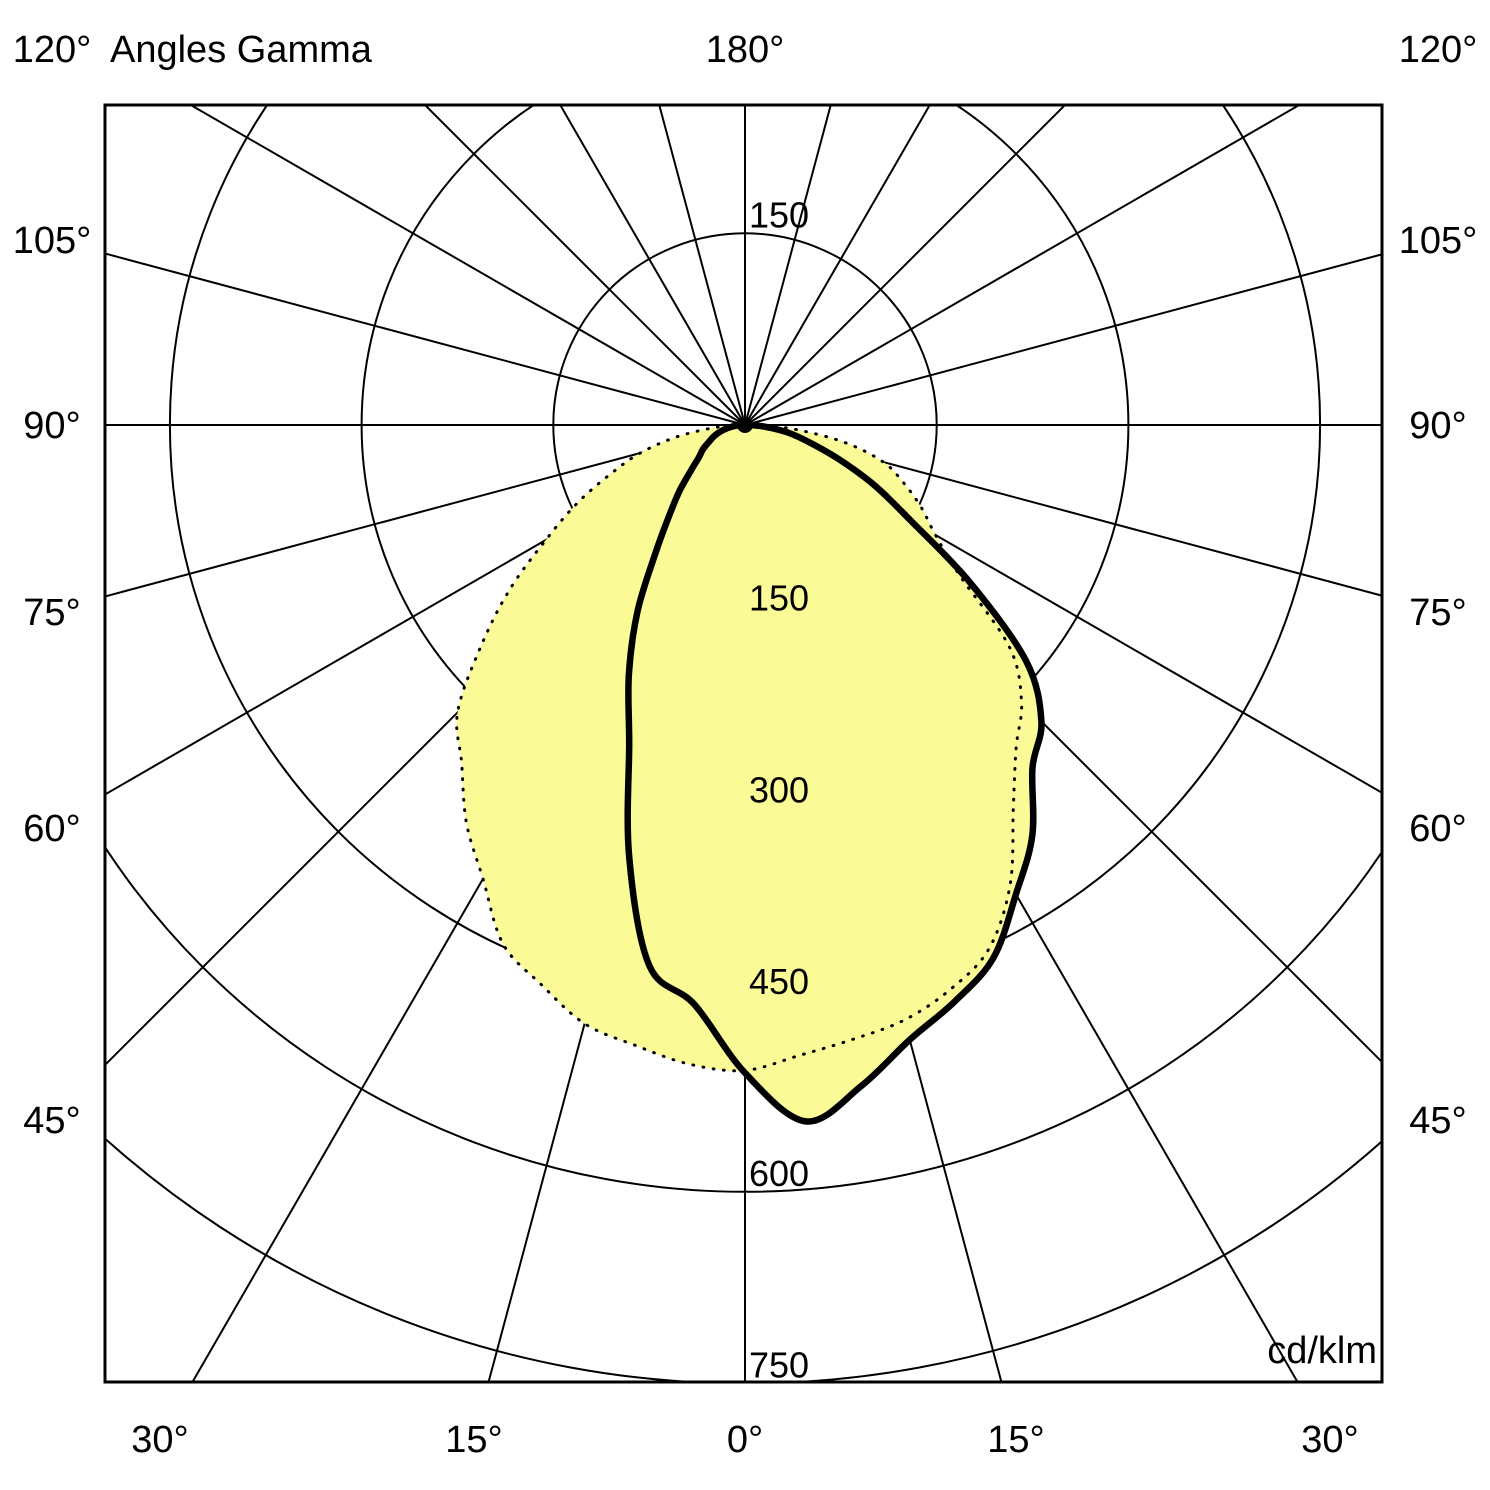 The width and height of the screenshot is (1490, 1490). I want to click on angle-label-right-45: 45°, so click(1437, 1121).